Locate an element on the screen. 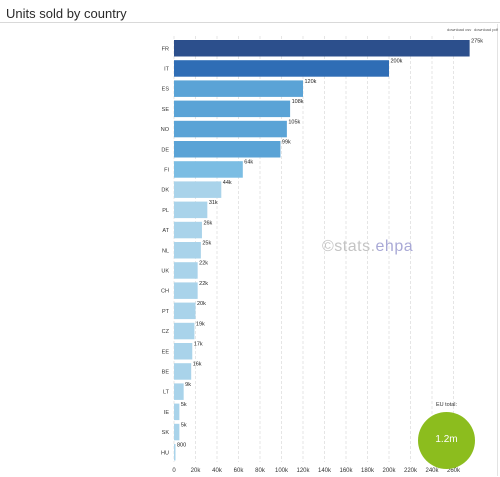 Image resolution: width=500 pixels, height=477 pixels. category-label: NO is located at coordinates (165, 130).